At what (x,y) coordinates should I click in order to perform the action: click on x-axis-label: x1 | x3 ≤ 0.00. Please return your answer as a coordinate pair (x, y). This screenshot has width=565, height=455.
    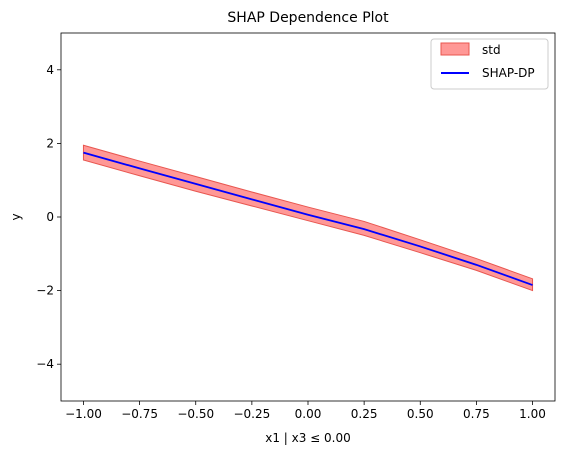
    Looking at the image, I should click on (308, 438).